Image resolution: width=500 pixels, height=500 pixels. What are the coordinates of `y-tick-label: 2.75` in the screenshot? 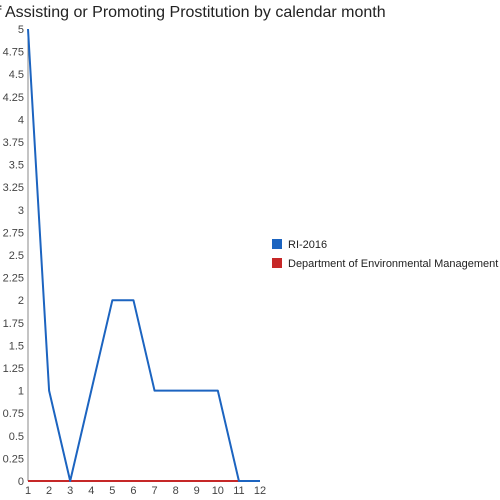 It's located at (13, 233).